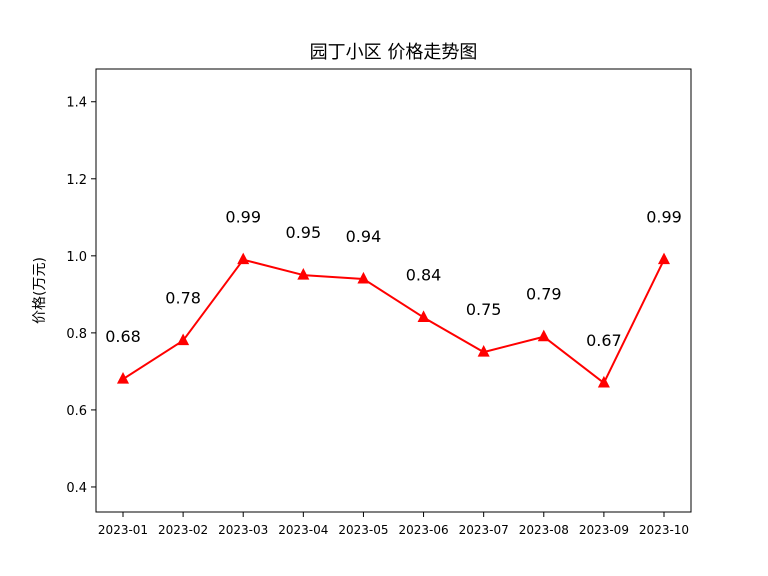  What do you see at coordinates (183, 530) in the screenshot?
I see `x-tick-label: 2023-02` at bounding box center [183, 530].